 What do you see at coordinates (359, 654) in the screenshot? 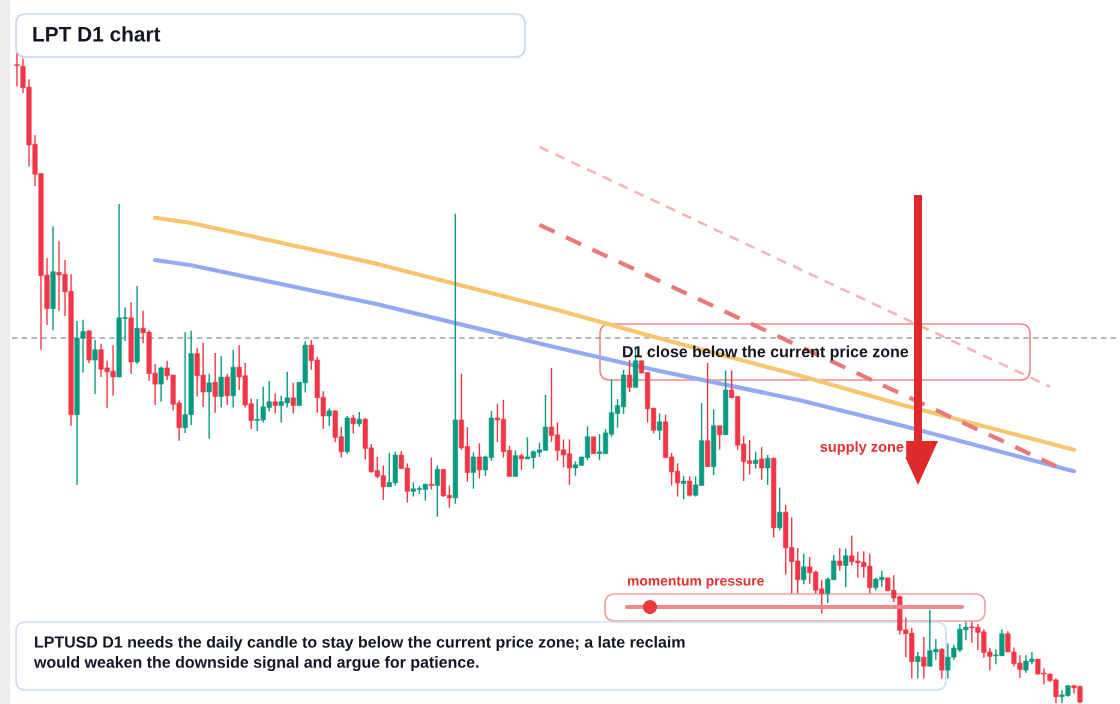
I see `annotation: LPTUSD D1 needs the daily candle to stay below the current price zone; a late reclaim would weaken the downside signal and argue for patience.` at bounding box center [359, 654].